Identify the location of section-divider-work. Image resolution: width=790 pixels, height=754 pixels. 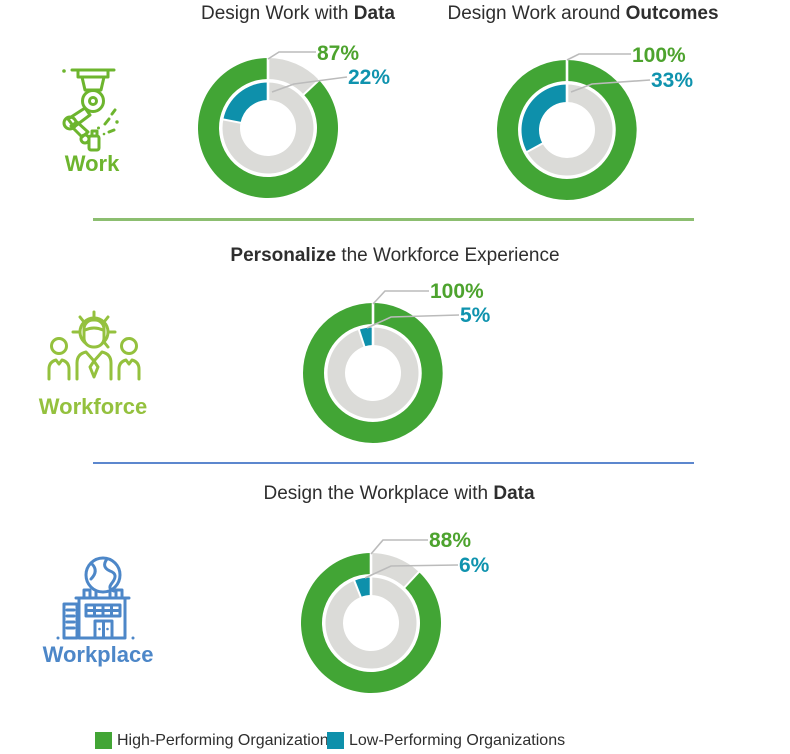
(393, 219).